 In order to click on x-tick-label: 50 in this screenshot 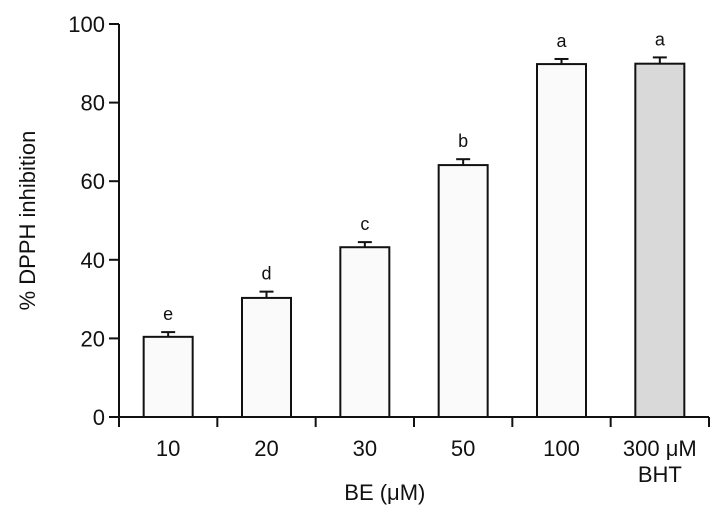, I will do `click(463, 448)`.